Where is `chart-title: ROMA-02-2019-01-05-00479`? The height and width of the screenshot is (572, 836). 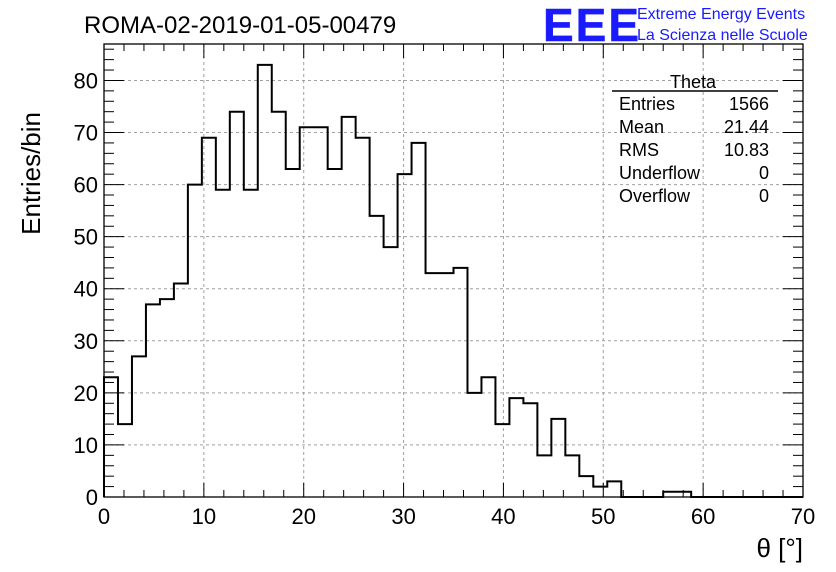 chart-title: ROMA-02-2019-01-05-00479 is located at coordinates (240, 25).